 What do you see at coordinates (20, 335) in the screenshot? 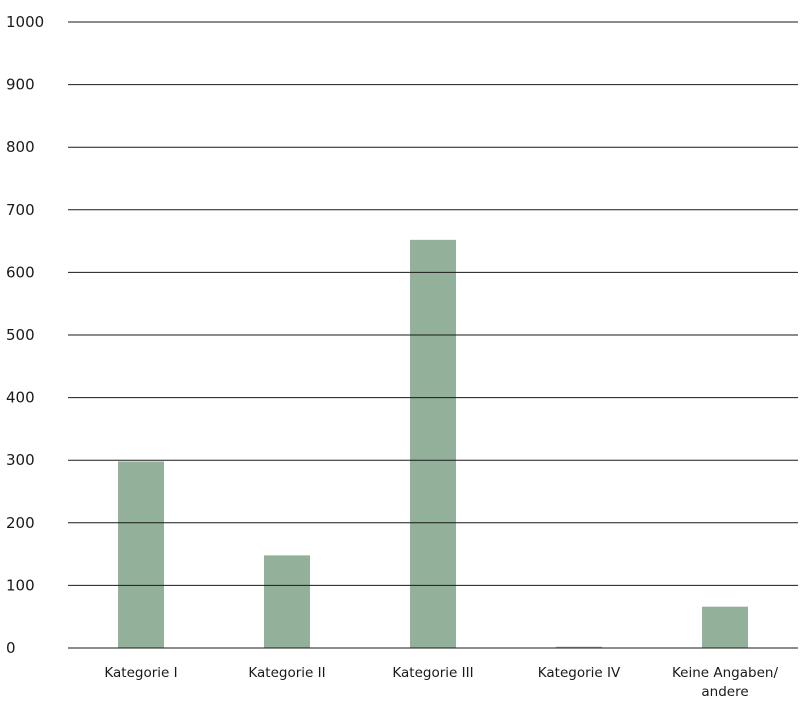
I see `y-tick-label: 500` at bounding box center [20, 335].